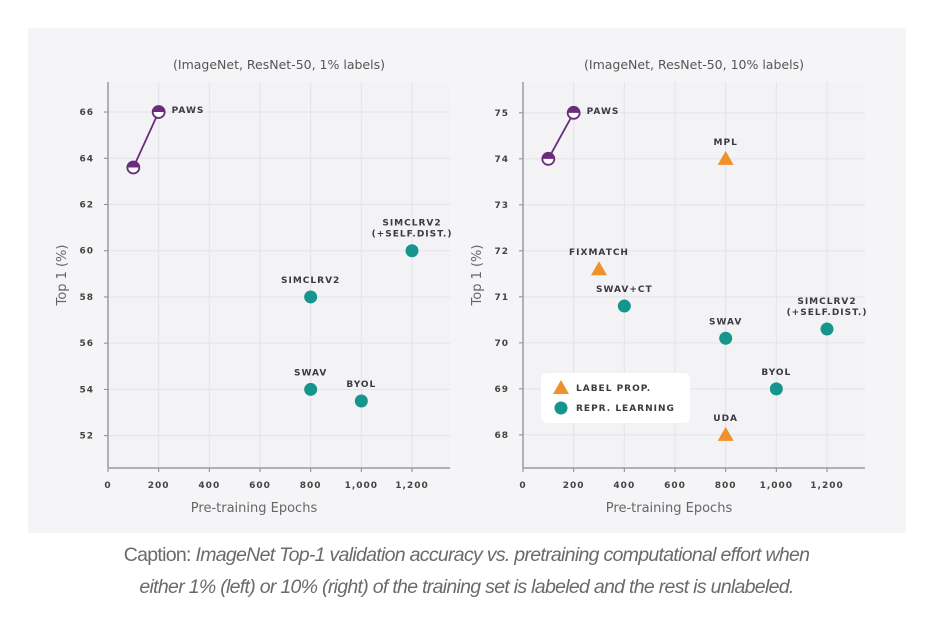 The width and height of the screenshot is (933, 628). What do you see at coordinates (625, 409) in the screenshot?
I see `legend-label: REPR. LEARNING` at bounding box center [625, 409].